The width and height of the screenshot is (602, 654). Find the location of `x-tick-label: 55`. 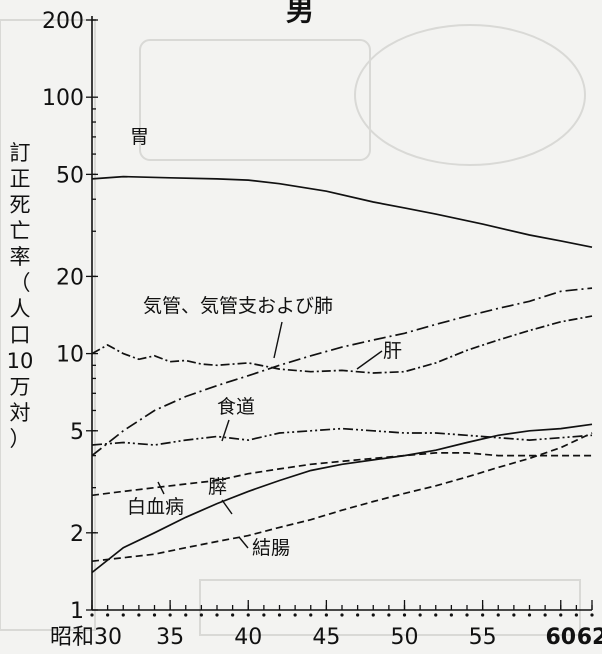

x-tick-label: 55 is located at coordinates (483, 637).